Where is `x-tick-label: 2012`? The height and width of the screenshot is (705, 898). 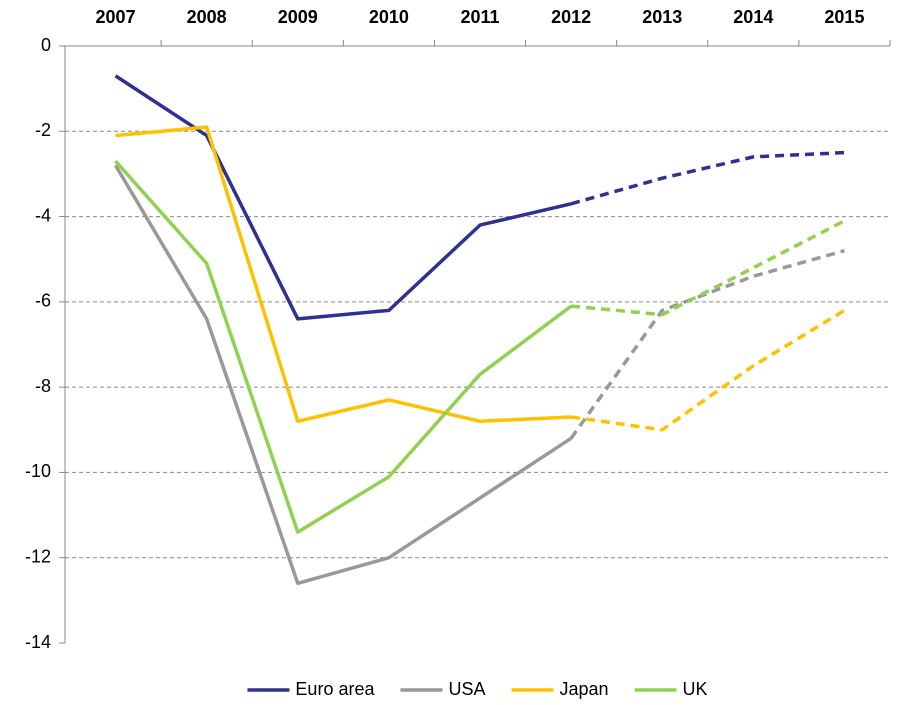 x-tick-label: 2012 is located at coordinates (571, 17).